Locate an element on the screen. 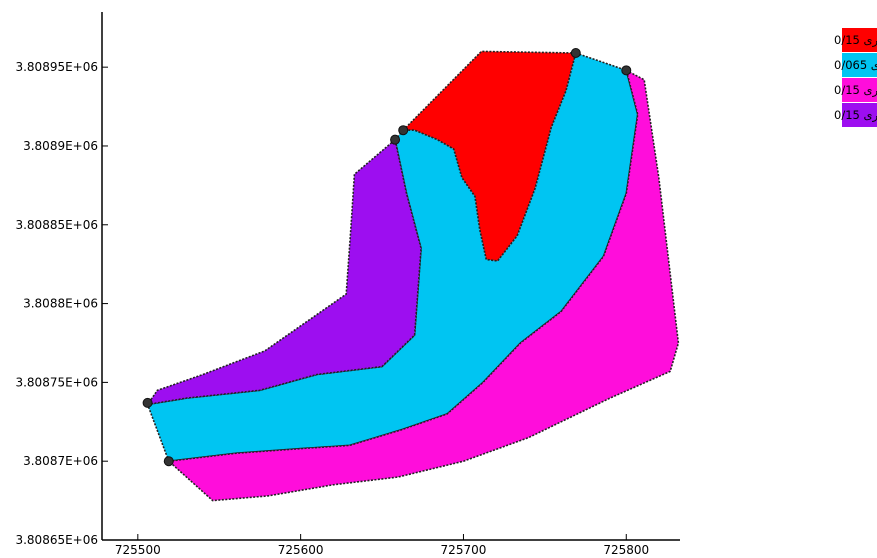 The image size is (877, 558). x-tick-label-1: 725600 is located at coordinates (301, 550).